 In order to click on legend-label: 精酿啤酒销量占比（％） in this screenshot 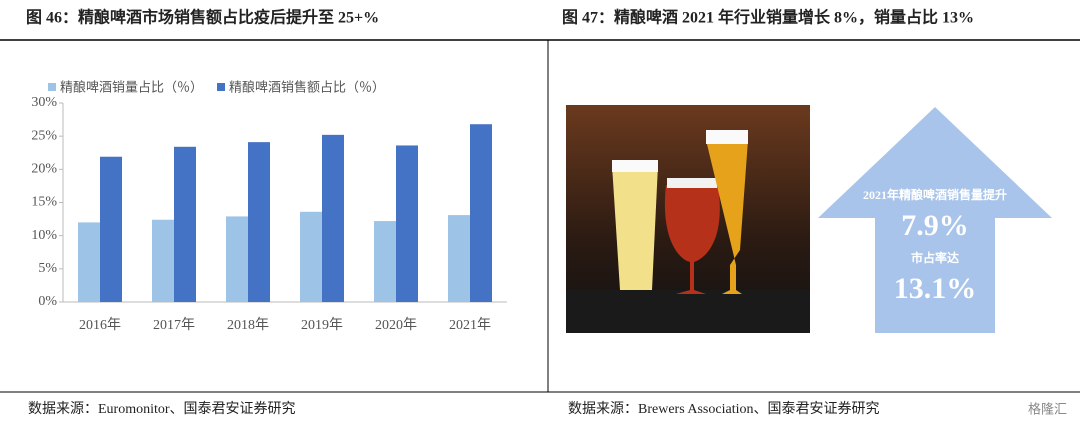, I will do `click(131, 88)`.